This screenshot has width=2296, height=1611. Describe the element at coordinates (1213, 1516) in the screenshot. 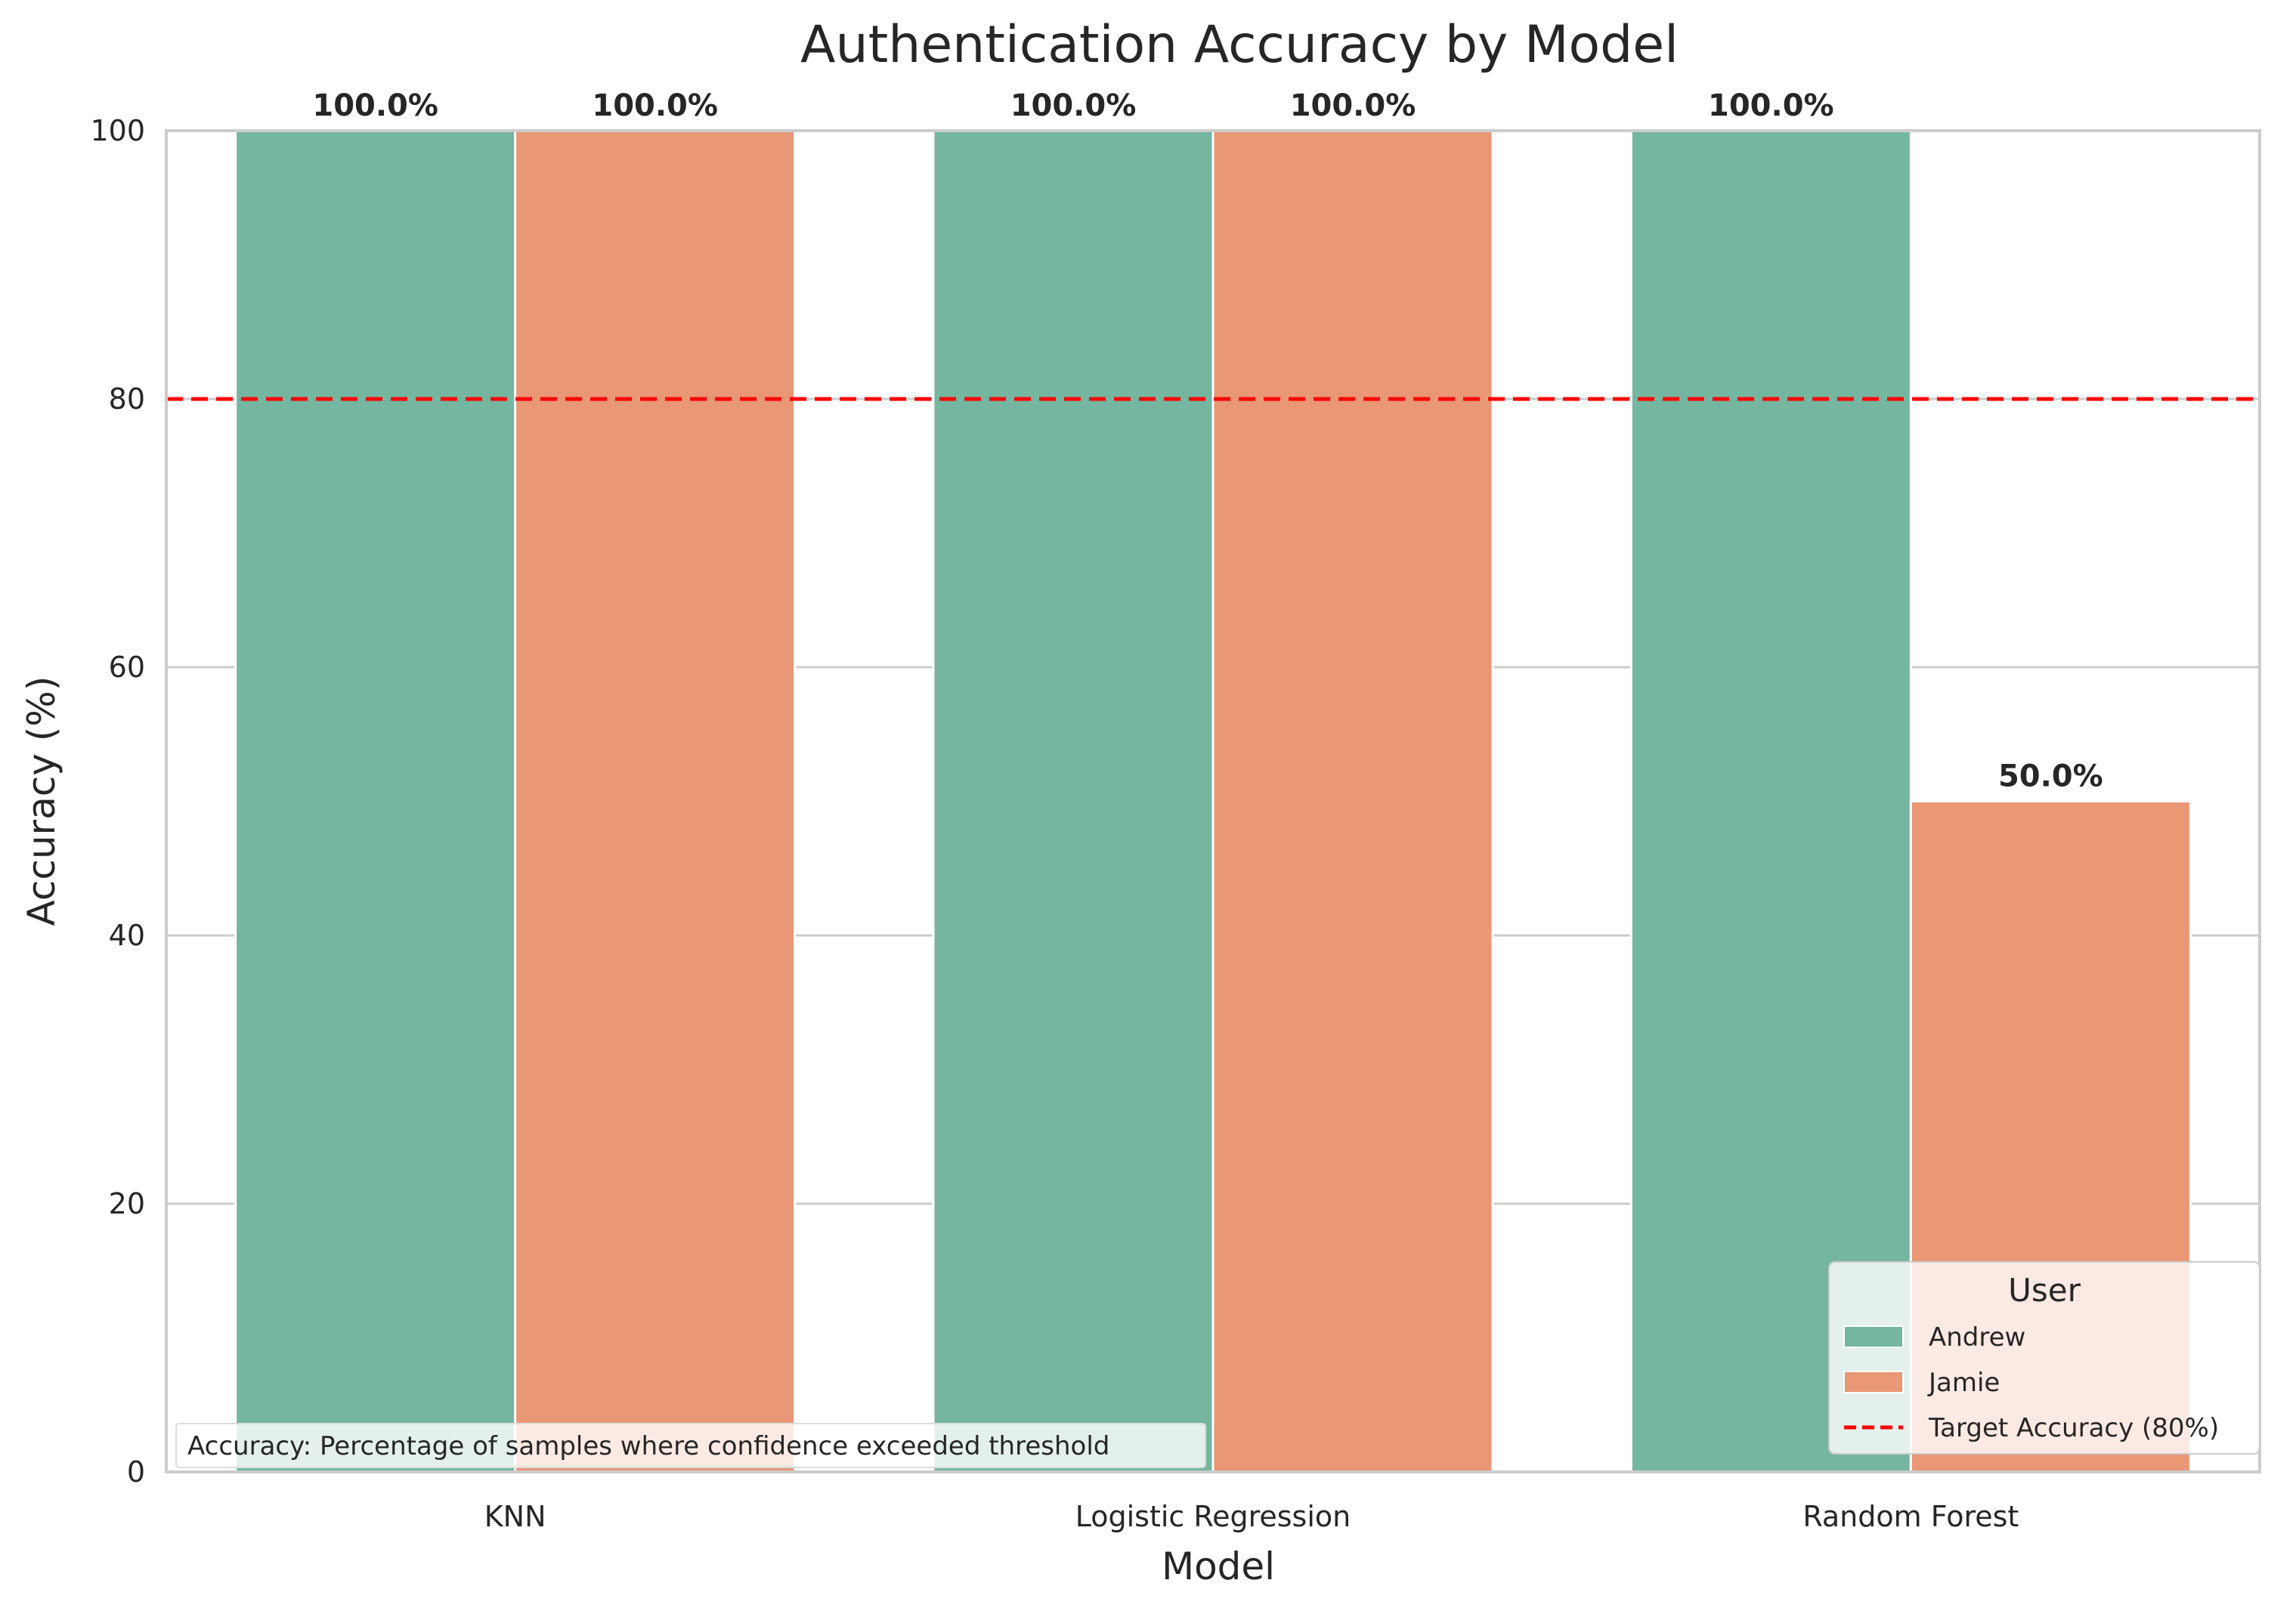

I see `x-tick-label: Logistic Regression` at that location.